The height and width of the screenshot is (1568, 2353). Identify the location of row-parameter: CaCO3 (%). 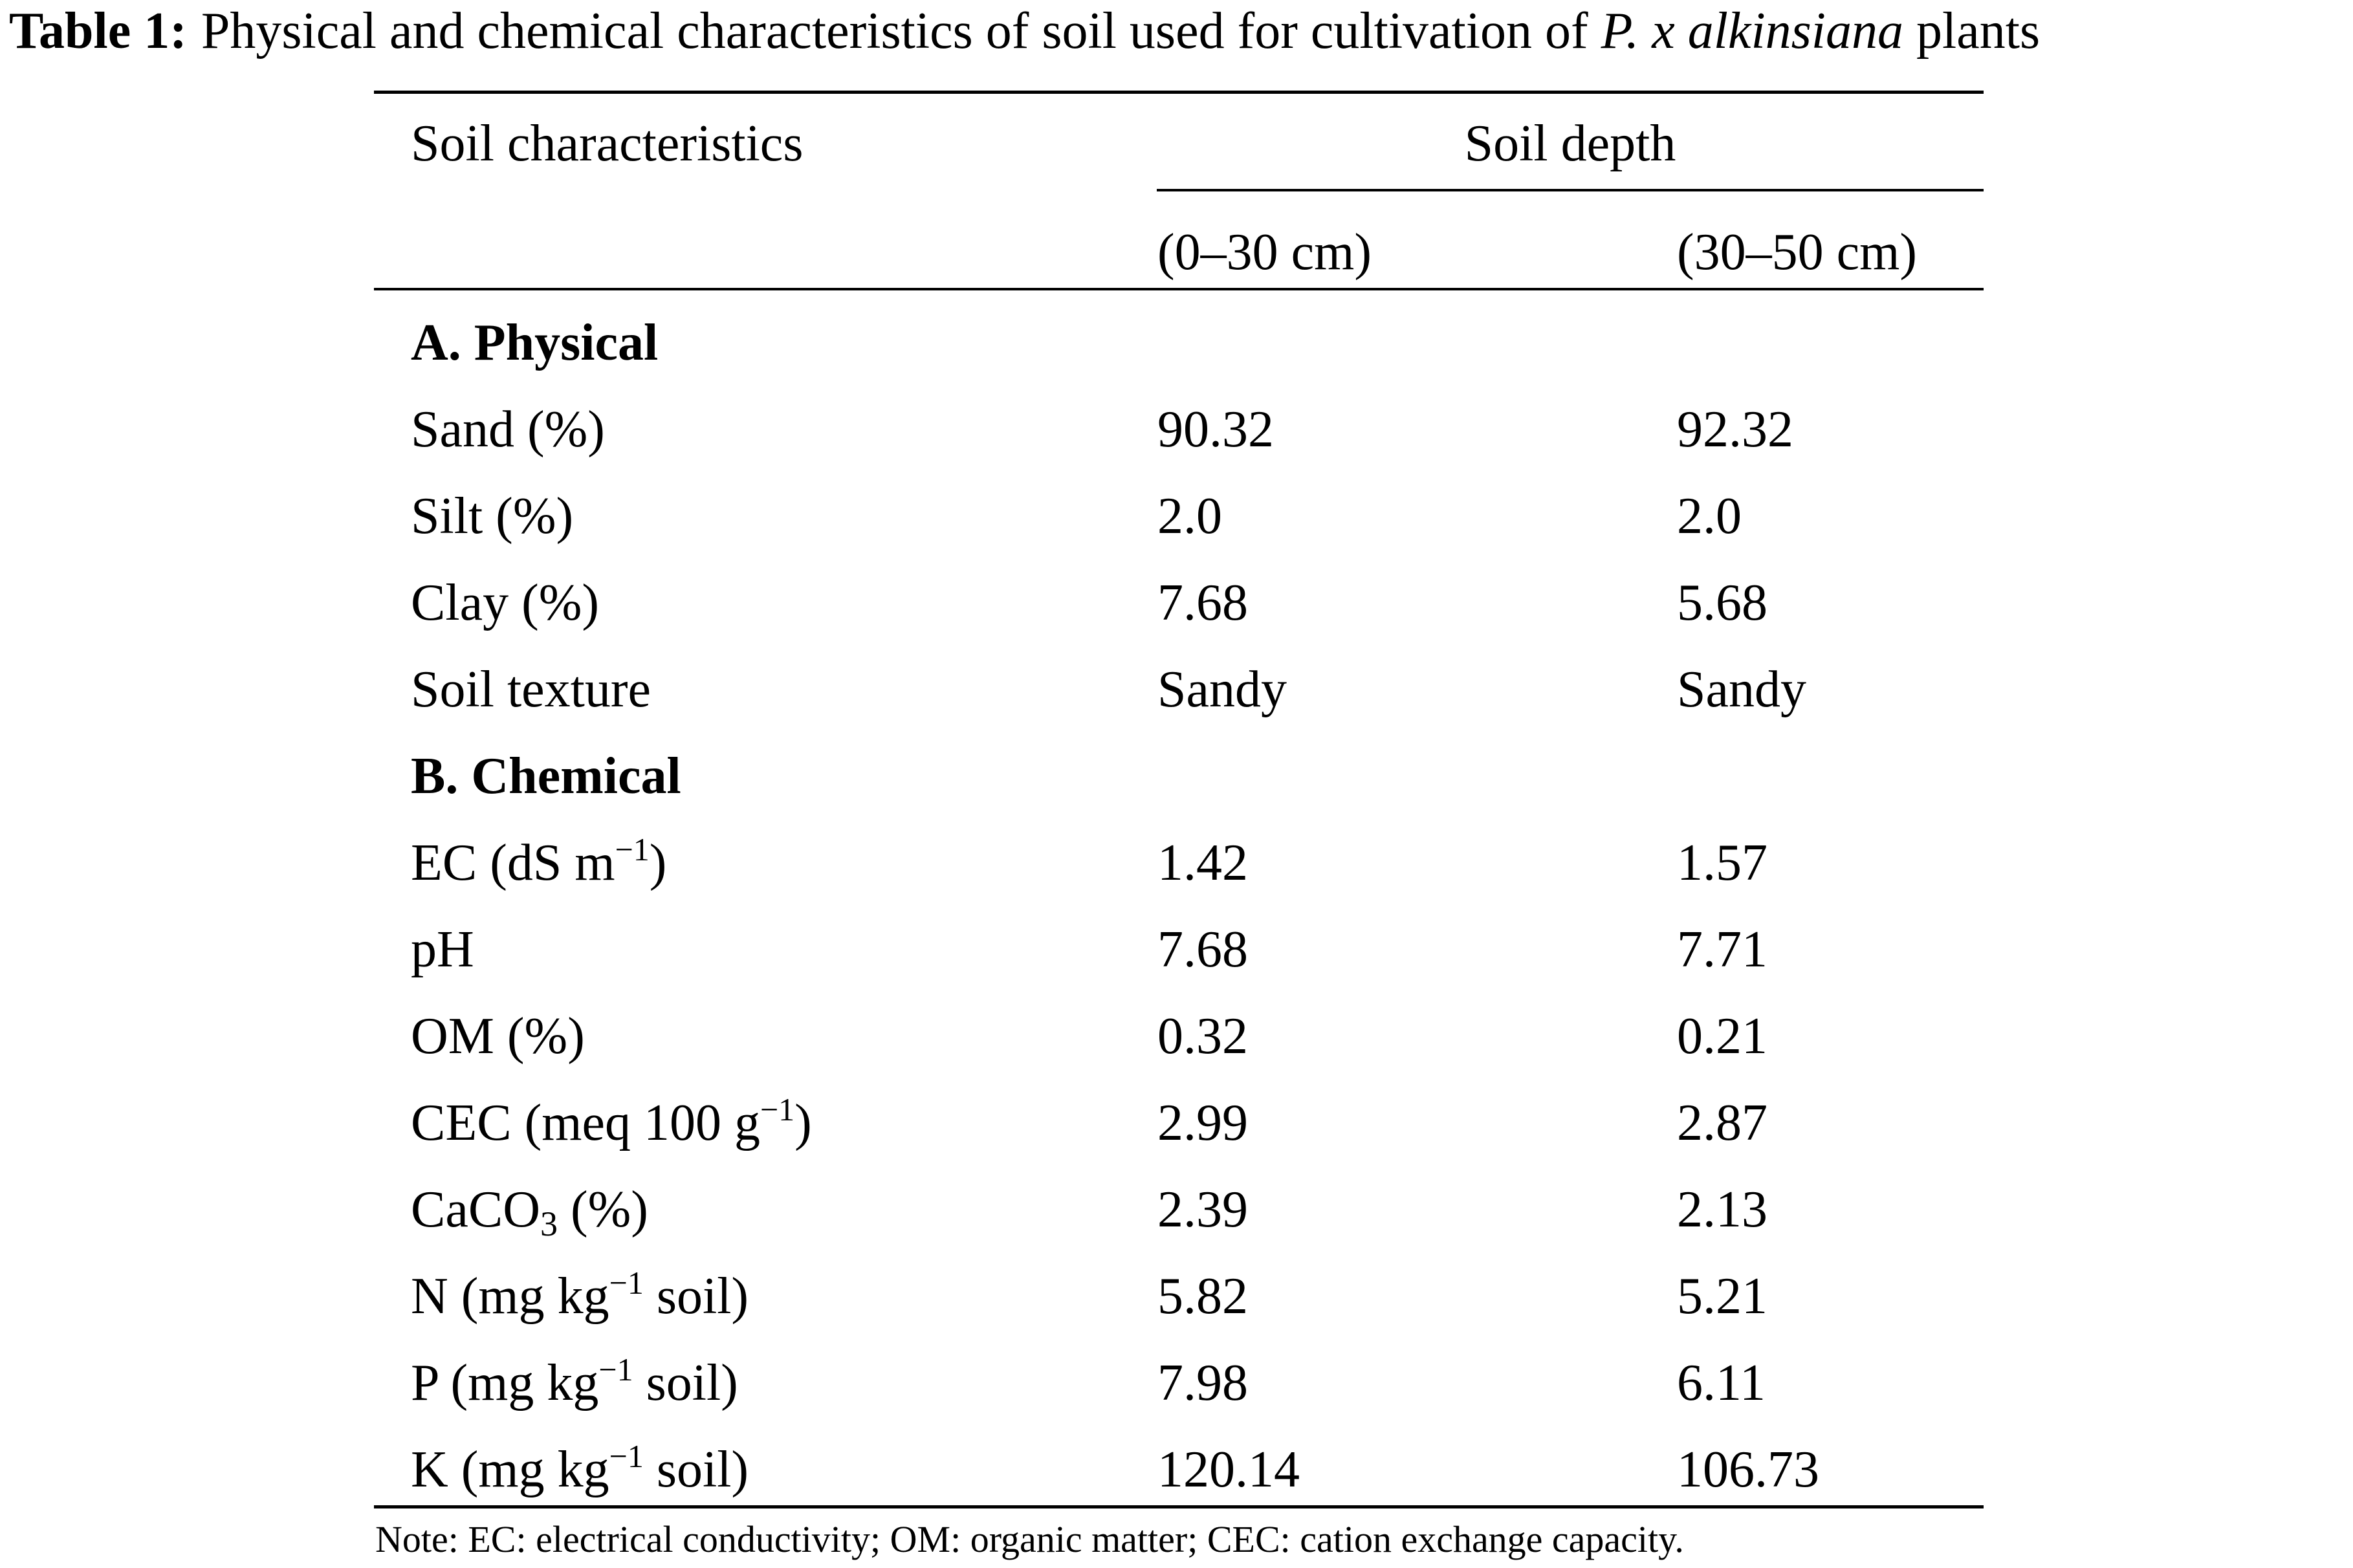
(529, 1209).